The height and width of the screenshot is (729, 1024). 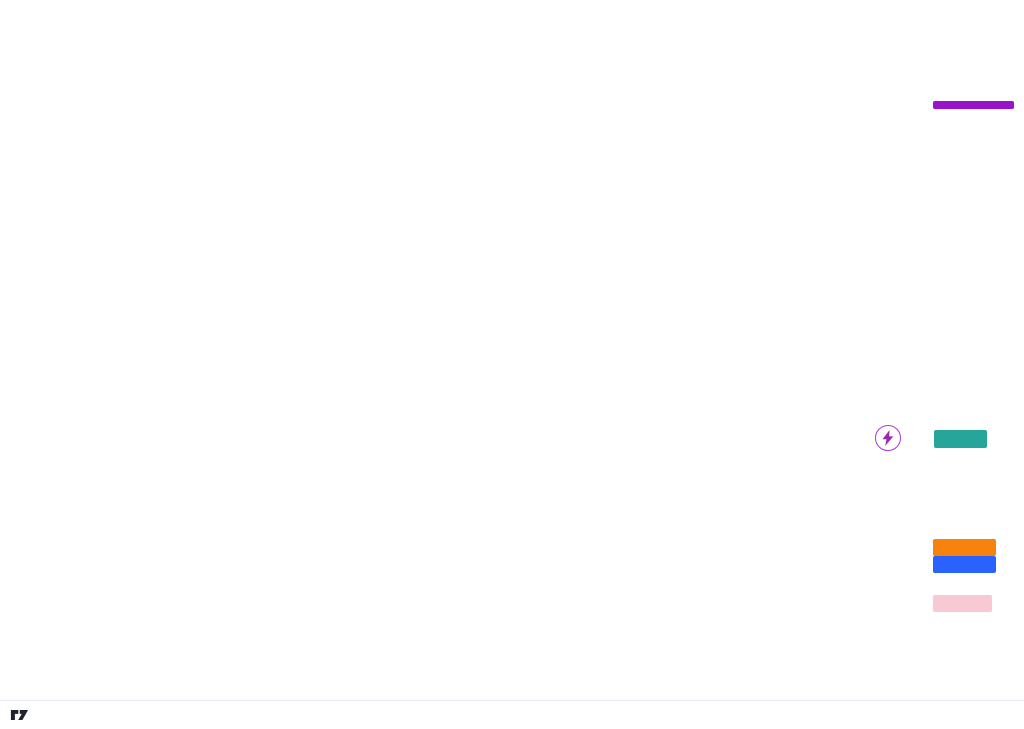 I want to click on symbol-legend, so click(x=22, y=44).